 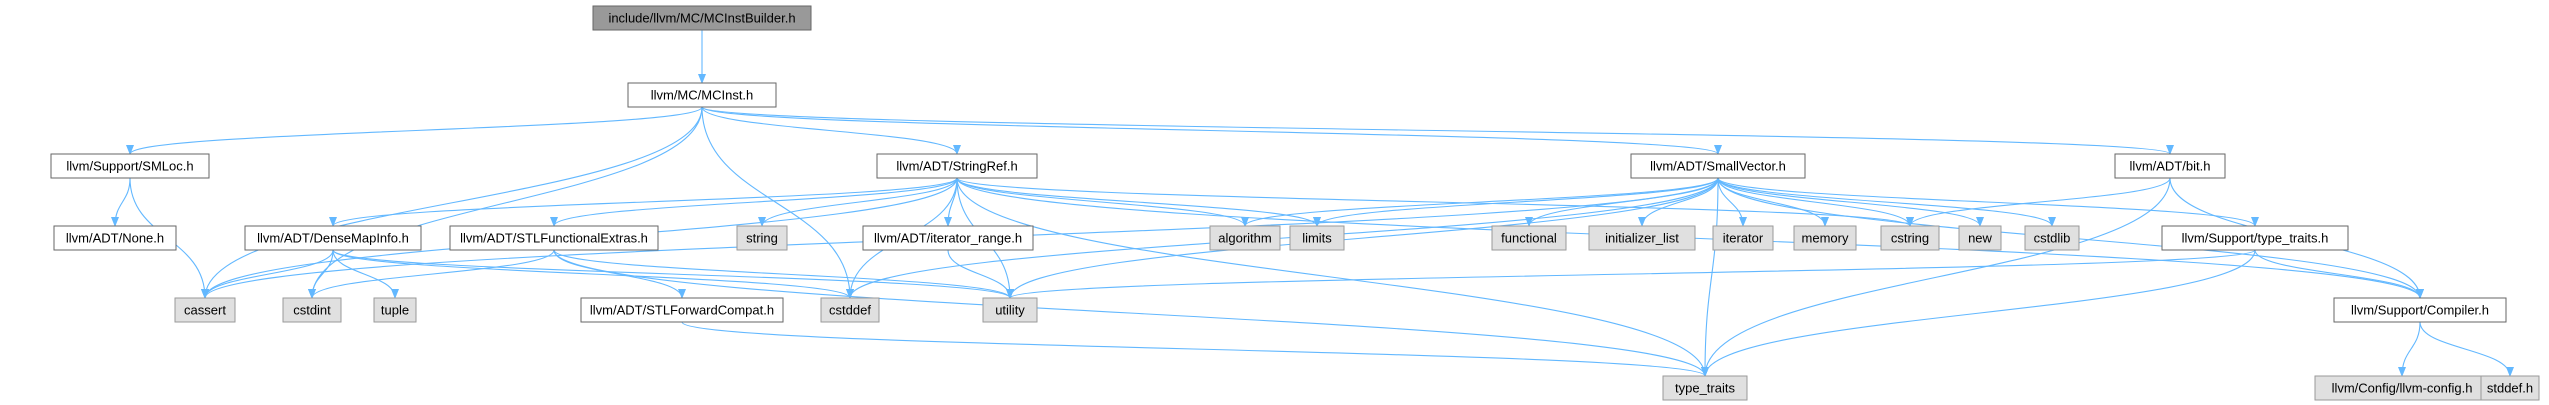 I want to click on node-tuple: tuple, so click(x=395, y=310).